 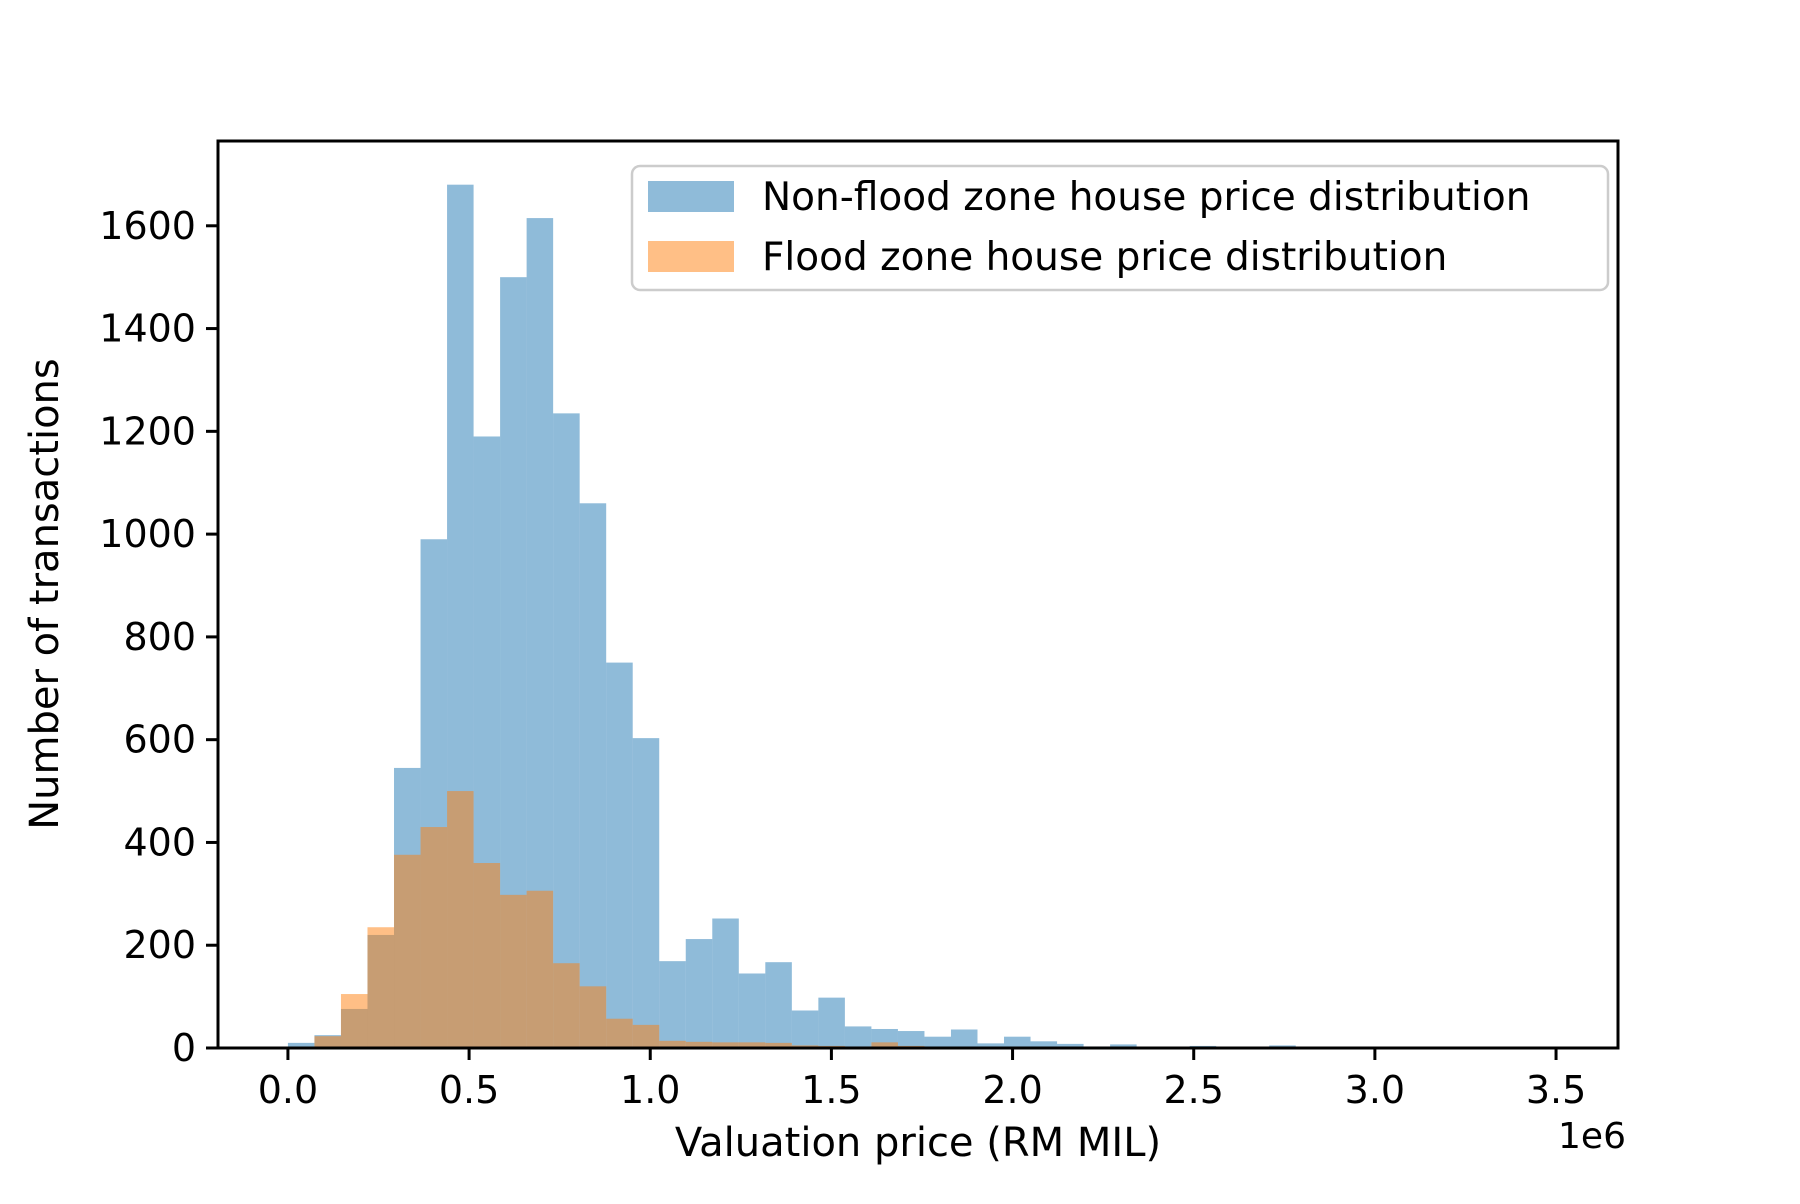 I want to click on y-tick-label: 0, so click(x=184, y=1048).